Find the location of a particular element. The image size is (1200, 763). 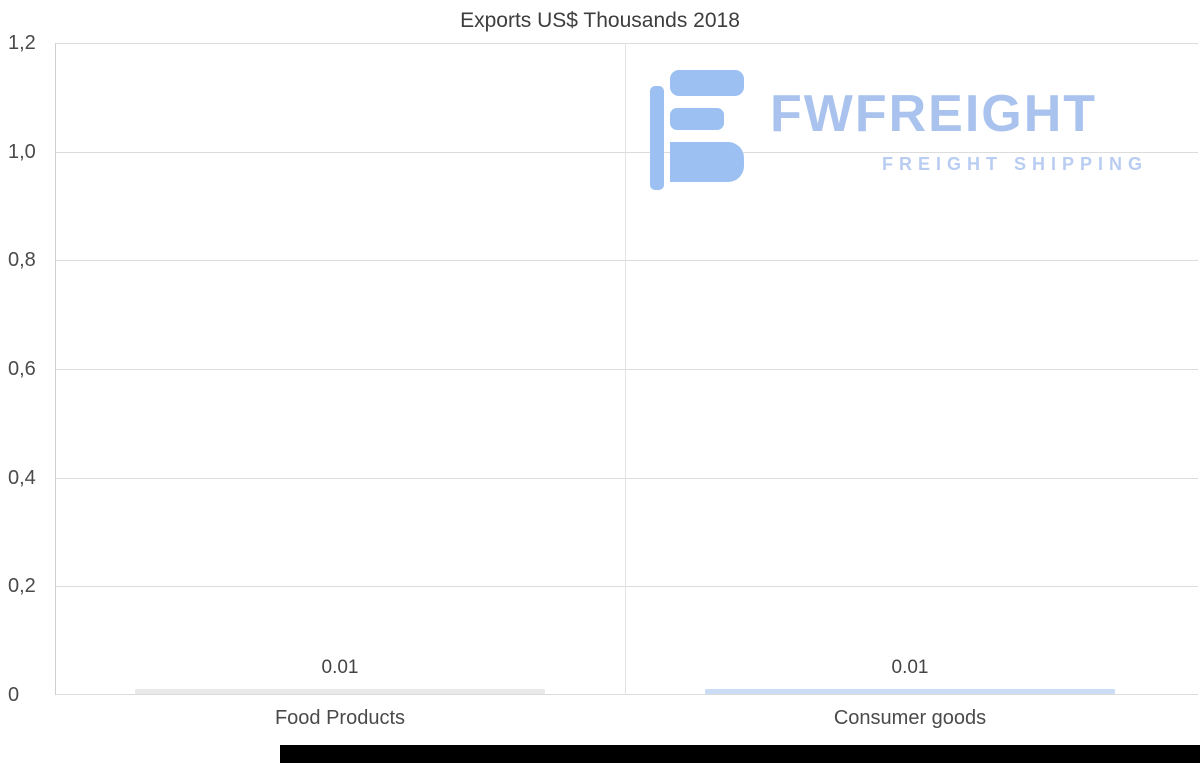

bar-consumer-goods is located at coordinates (910, 691).